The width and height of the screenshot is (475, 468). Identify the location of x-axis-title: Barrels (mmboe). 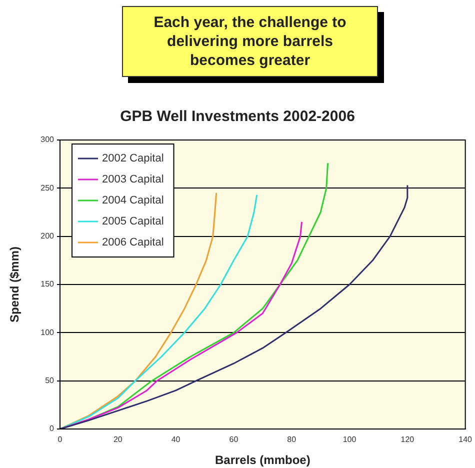
(262, 460).